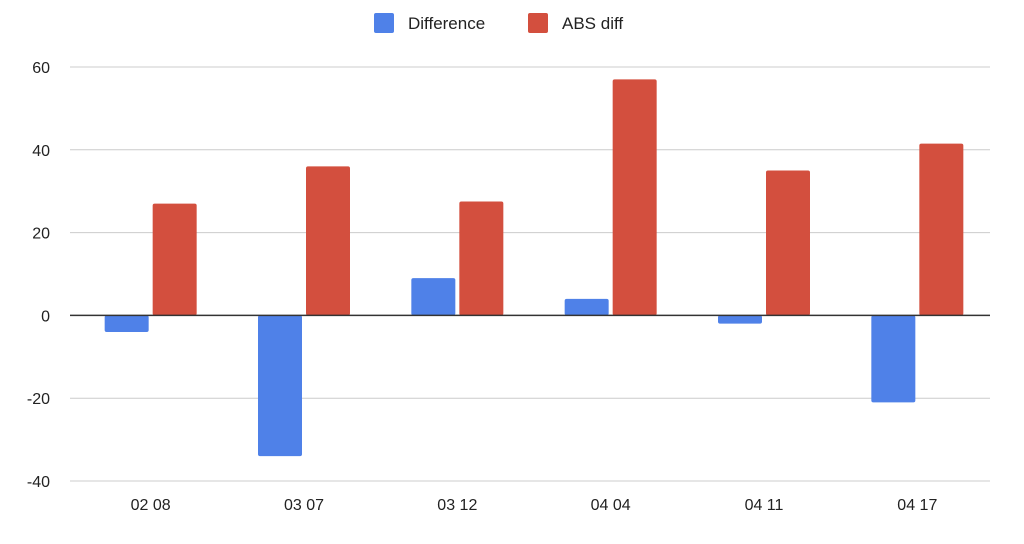 Image resolution: width=1024 pixels, height=544 pixels. What do you see at coordinates (304, 505) in the screenshot?
I see `x-tick-label: 03 07` at bounding box center [304, 505].